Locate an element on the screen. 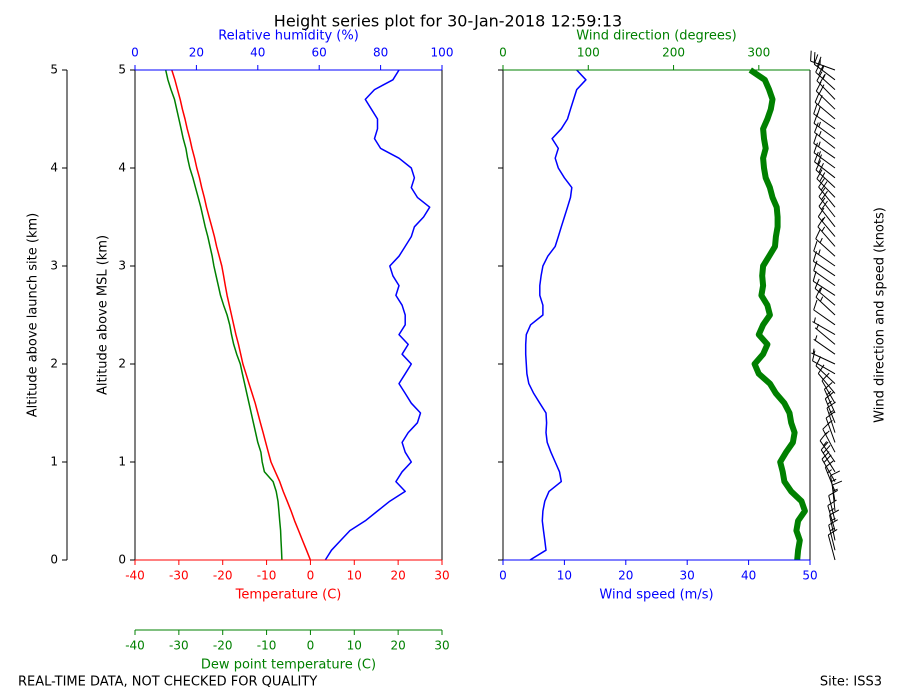 The image size is (900, 700). launch-axis-tick-label: 5 is located at coordinates (54, 70).